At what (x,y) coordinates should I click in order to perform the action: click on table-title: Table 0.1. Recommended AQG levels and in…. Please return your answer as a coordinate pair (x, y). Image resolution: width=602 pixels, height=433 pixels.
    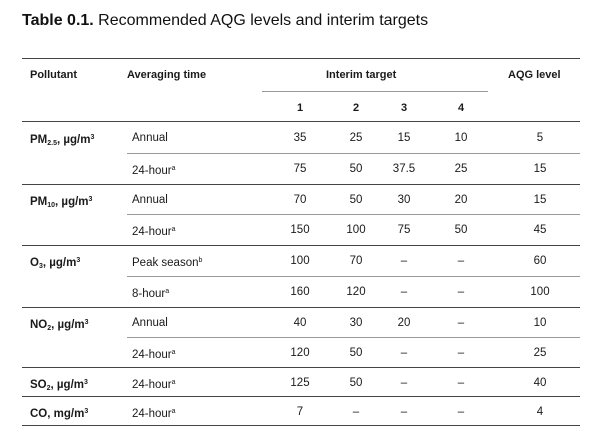
    Looking at the image, I should click on (225, 20).